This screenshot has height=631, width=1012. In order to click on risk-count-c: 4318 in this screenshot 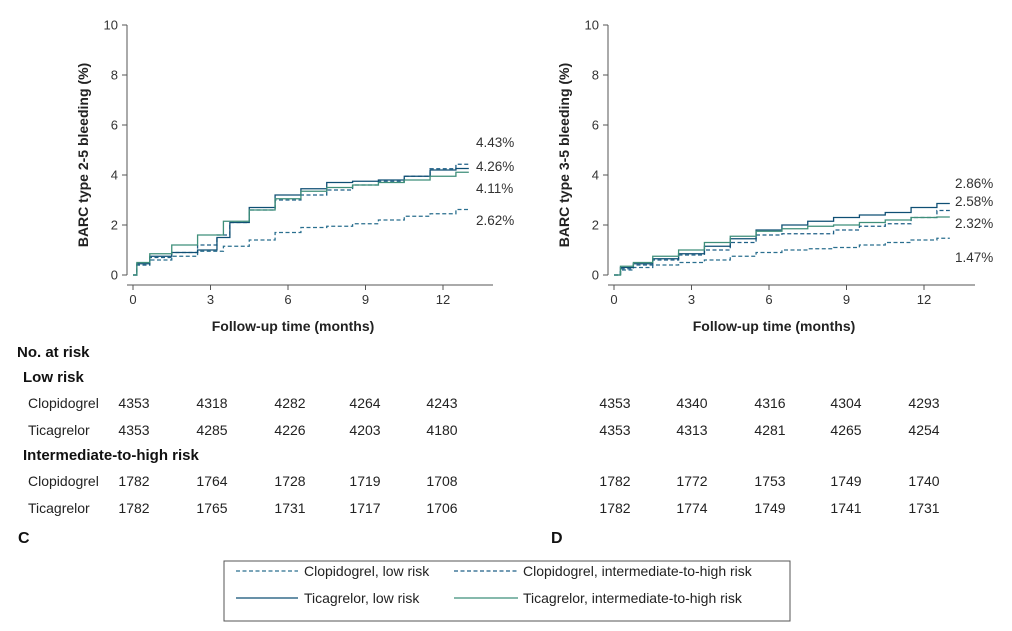, I will do `click(211, 403)`.